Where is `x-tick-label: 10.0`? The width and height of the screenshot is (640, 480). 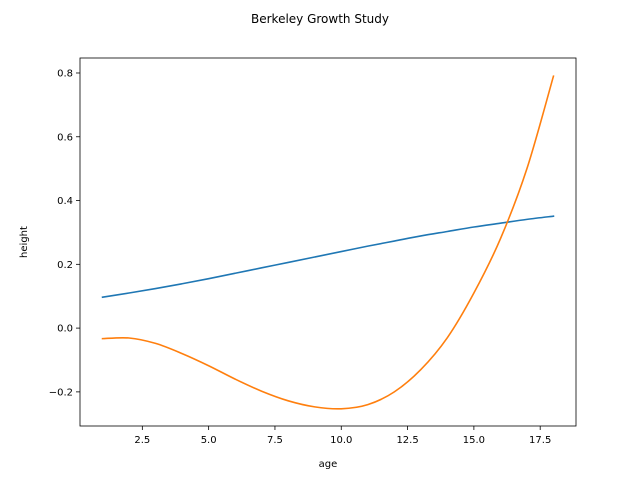 x-tick-label: 10.0 is located at coordinates (341, 440).